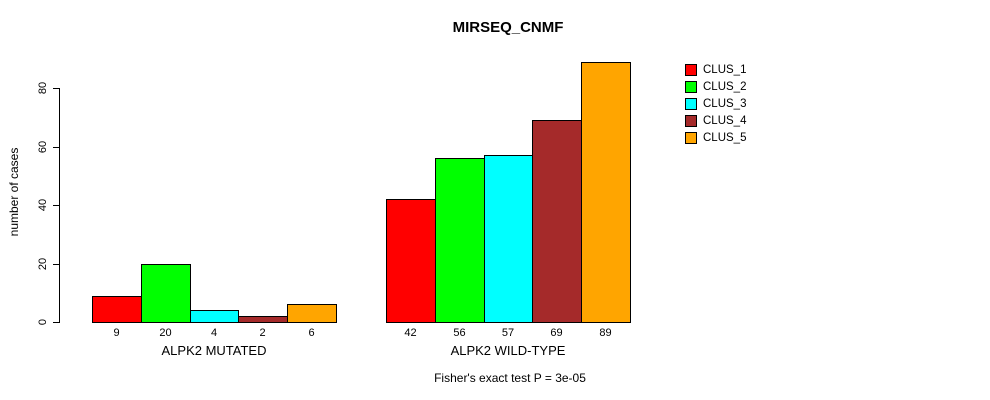 The height and width of the screenshot is (400, 990). I want to click on bar-clus_2-group2, so click(460, 240).